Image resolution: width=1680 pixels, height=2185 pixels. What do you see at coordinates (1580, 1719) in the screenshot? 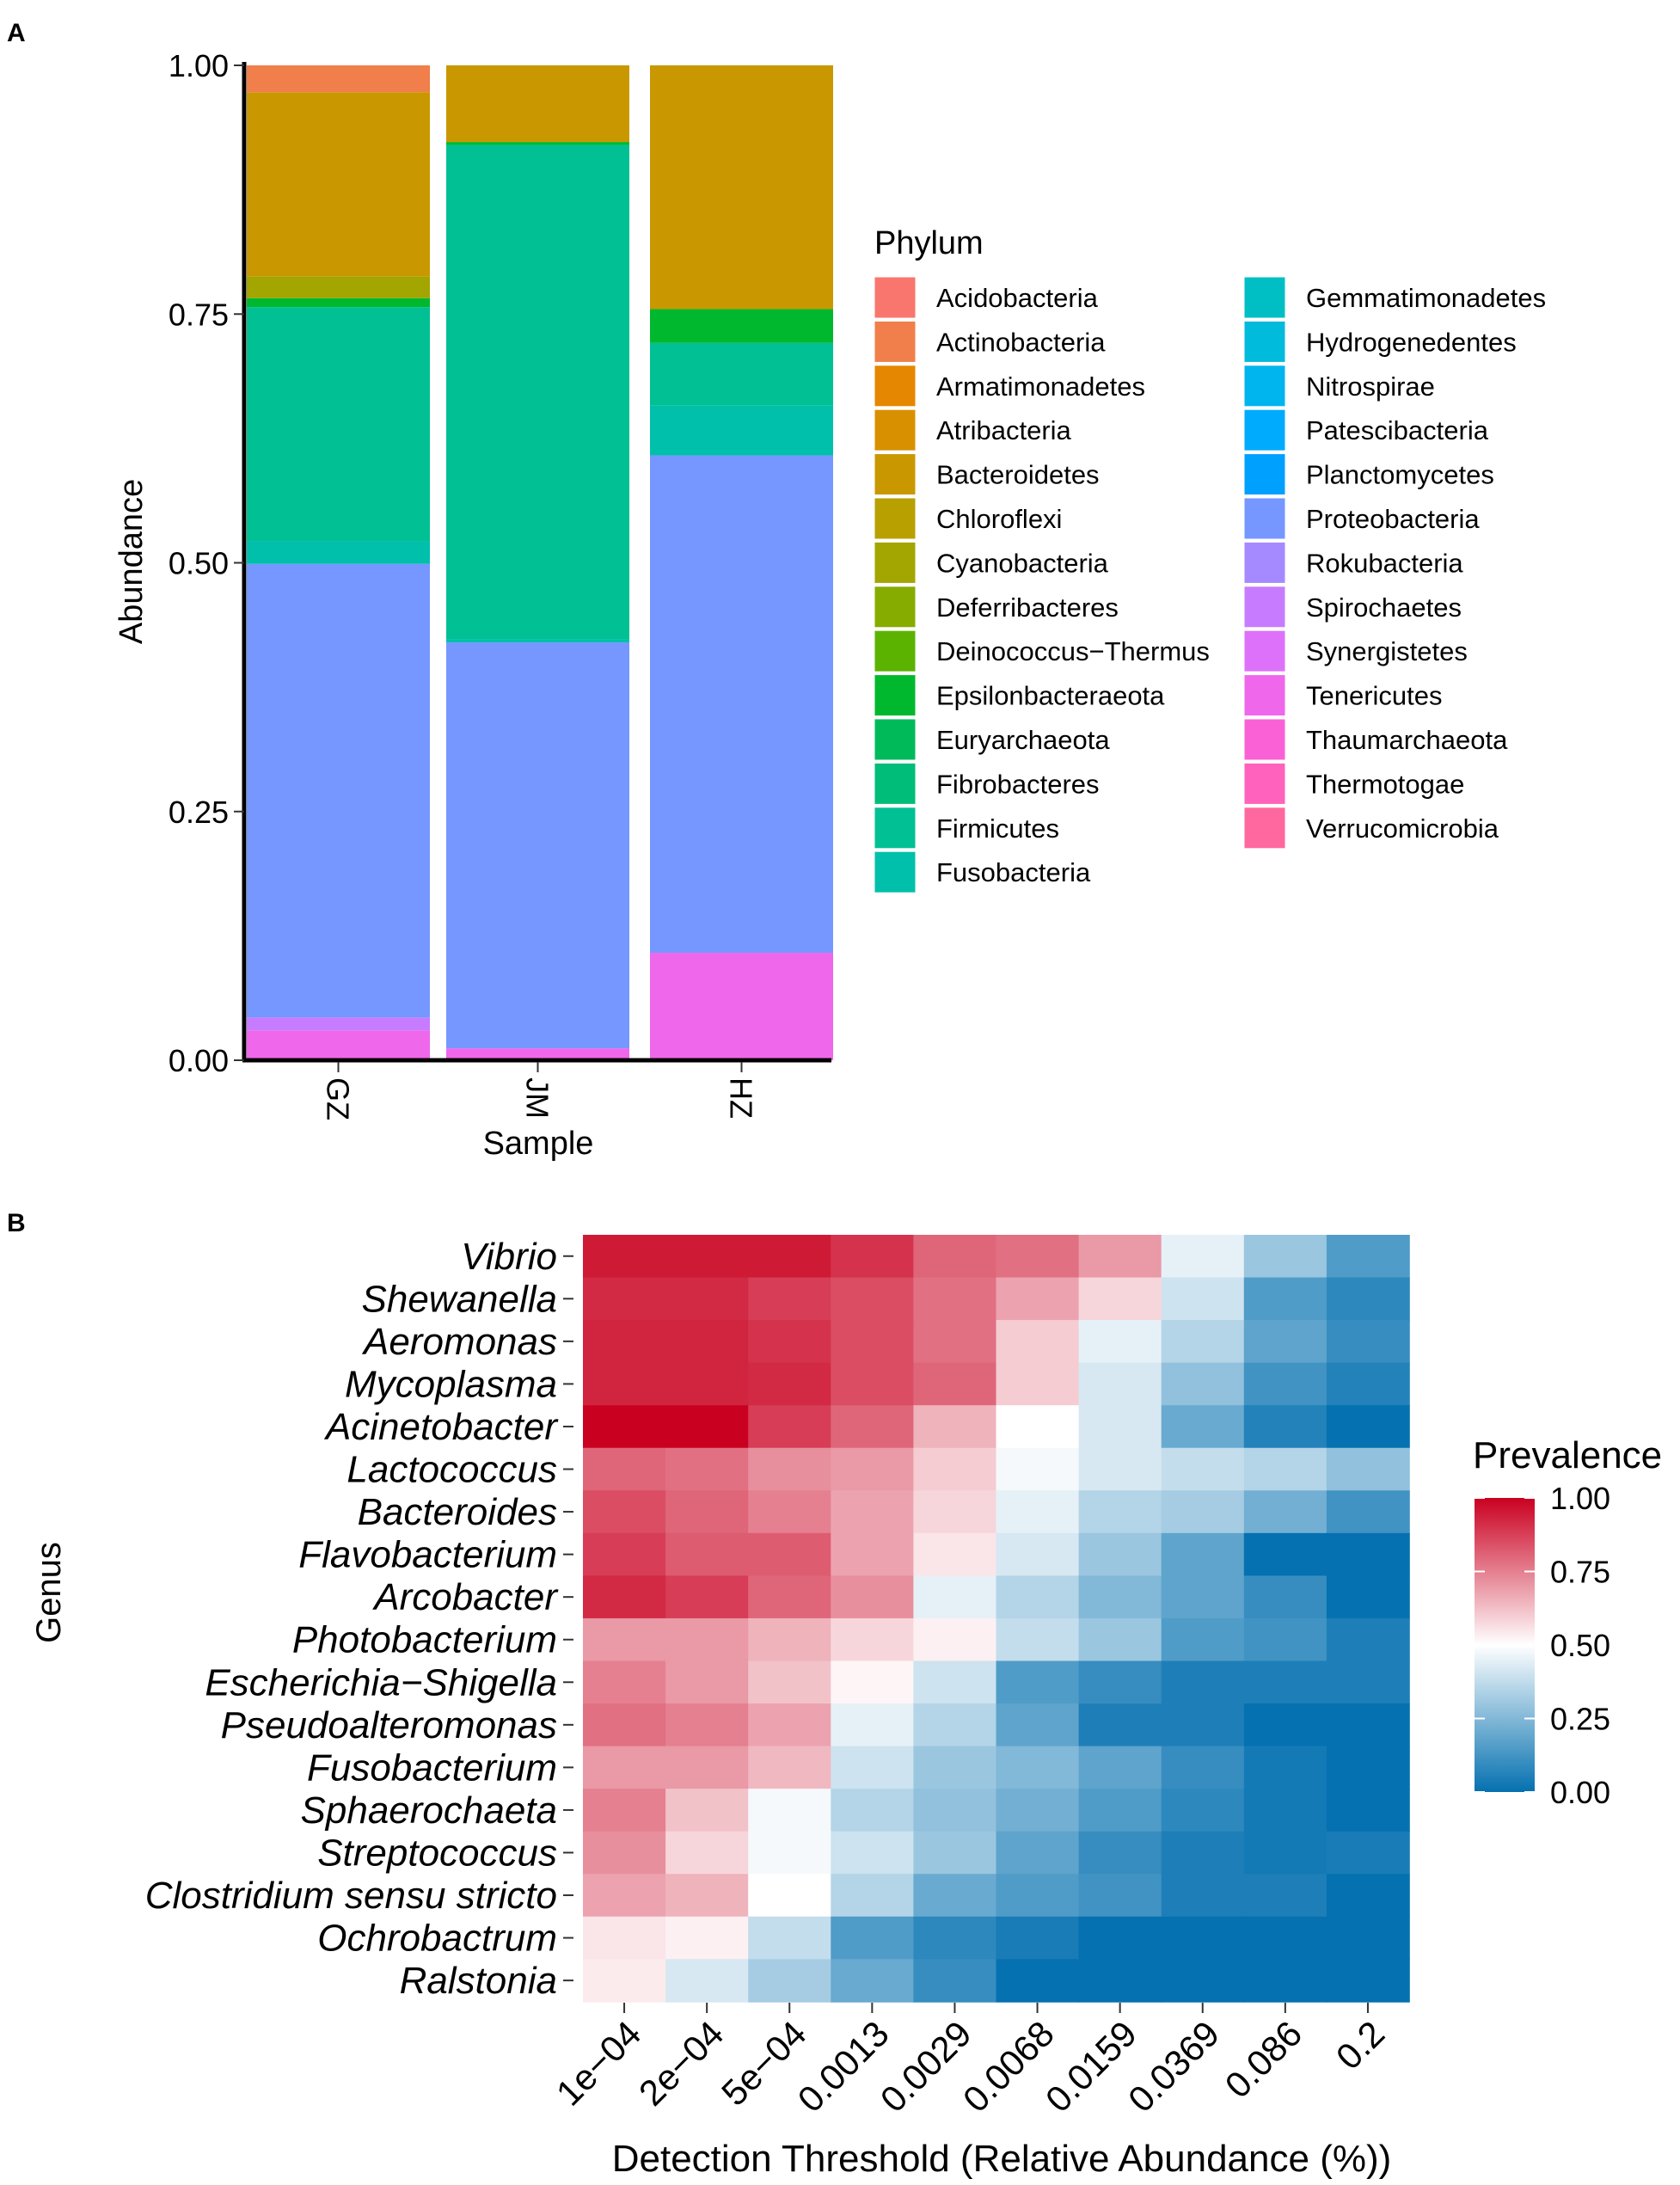
I see `colorbar-label: 0.25` at bounding box center [1580, 1719].